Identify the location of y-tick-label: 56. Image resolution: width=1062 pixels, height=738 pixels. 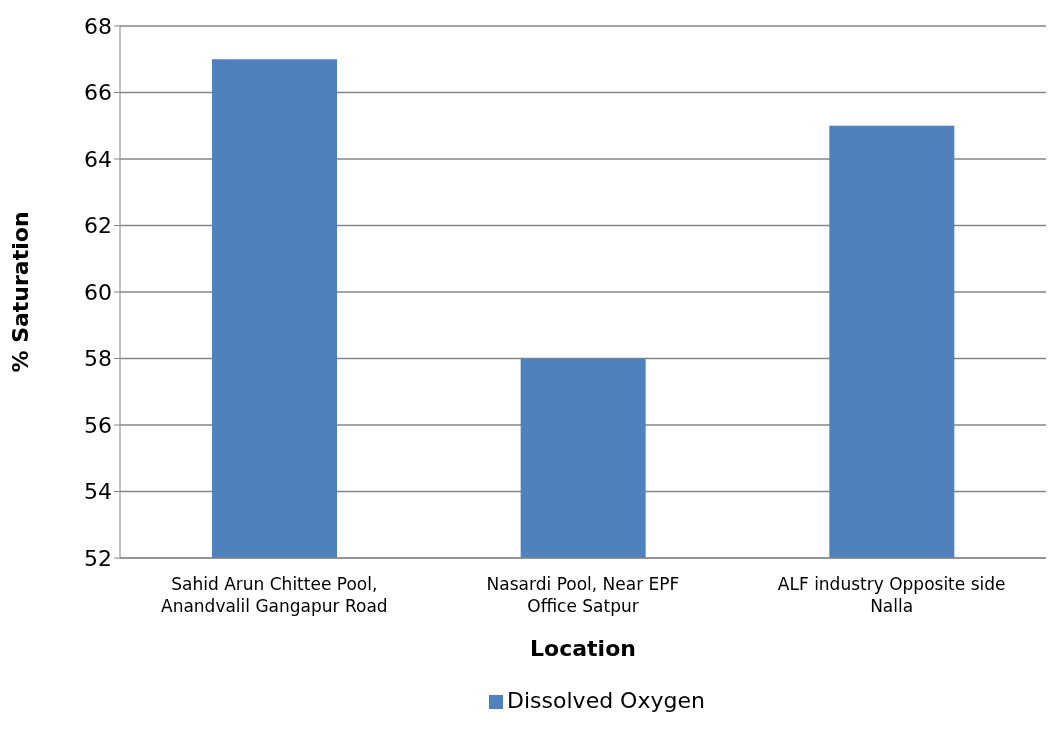
(98, 425).